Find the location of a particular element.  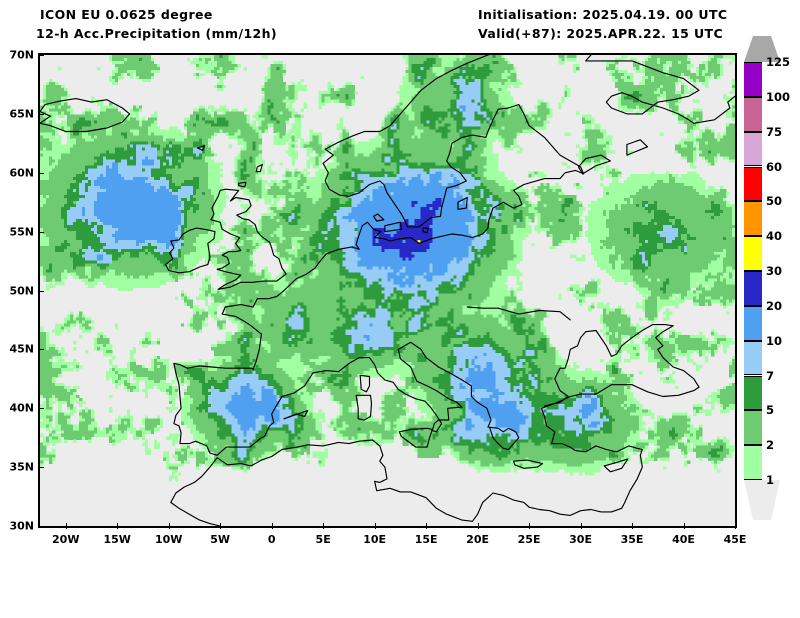

y-axis-label-60n: 60N is located at coordinates (21, 173).